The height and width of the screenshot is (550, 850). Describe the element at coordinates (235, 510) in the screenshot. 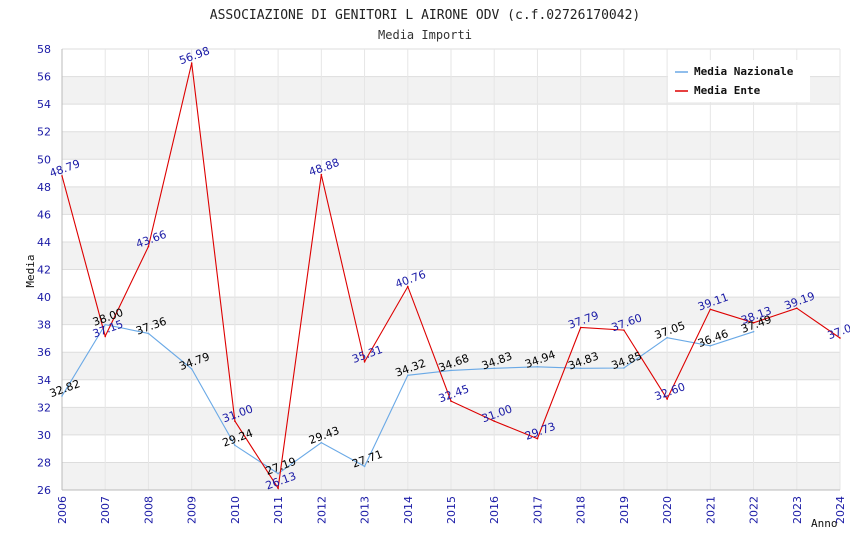

I see `x-tick-label: 2010` at that location.